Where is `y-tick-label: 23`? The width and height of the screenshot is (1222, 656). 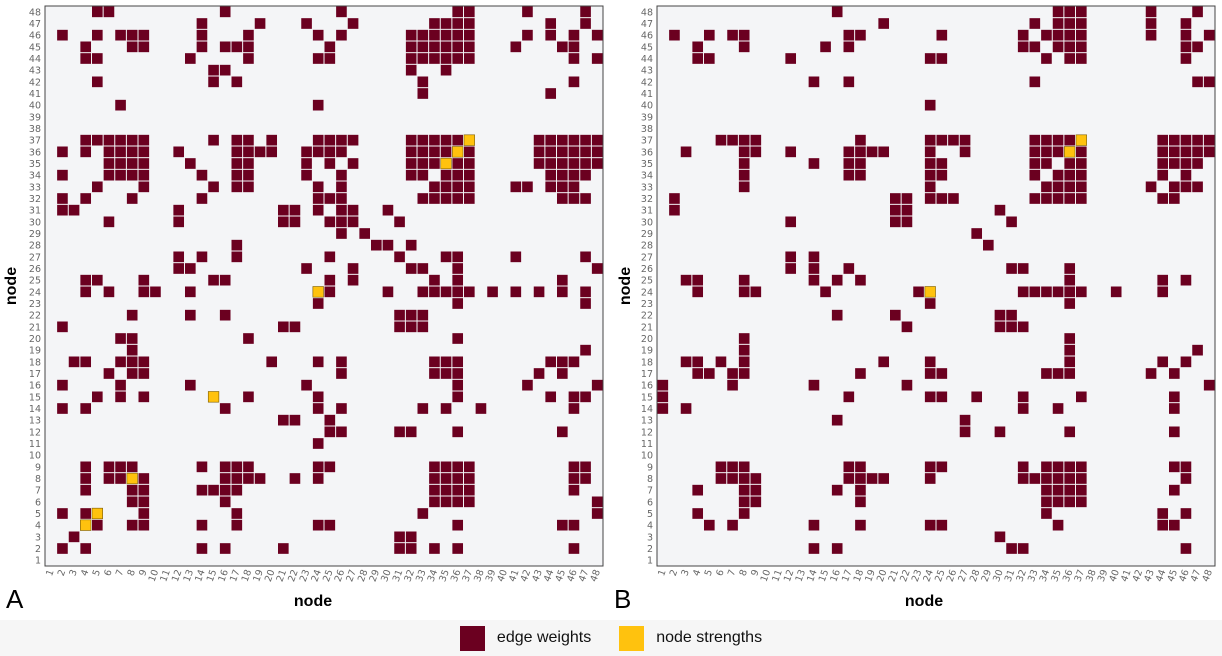
y-tick-label: 23 is located at coordinates (35, 304).